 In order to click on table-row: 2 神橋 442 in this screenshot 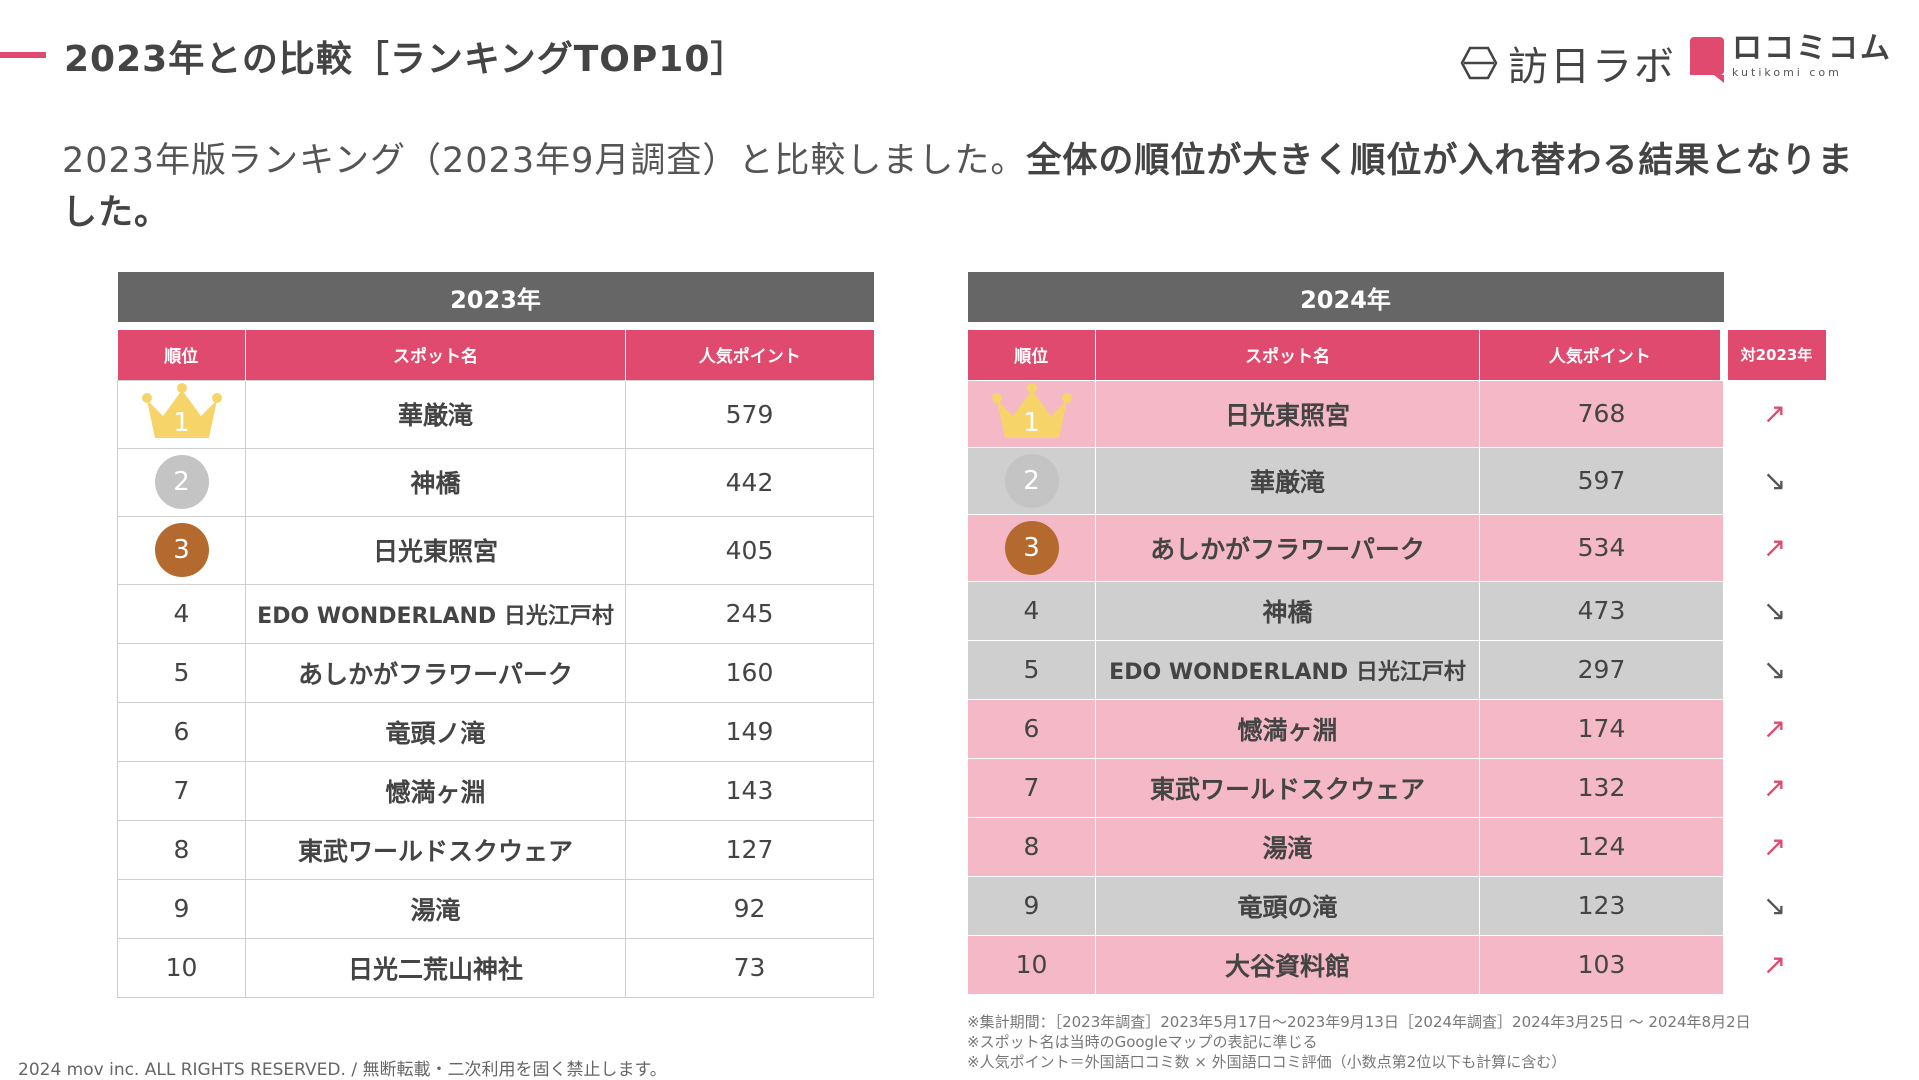, I will do `click(495, 482)`.